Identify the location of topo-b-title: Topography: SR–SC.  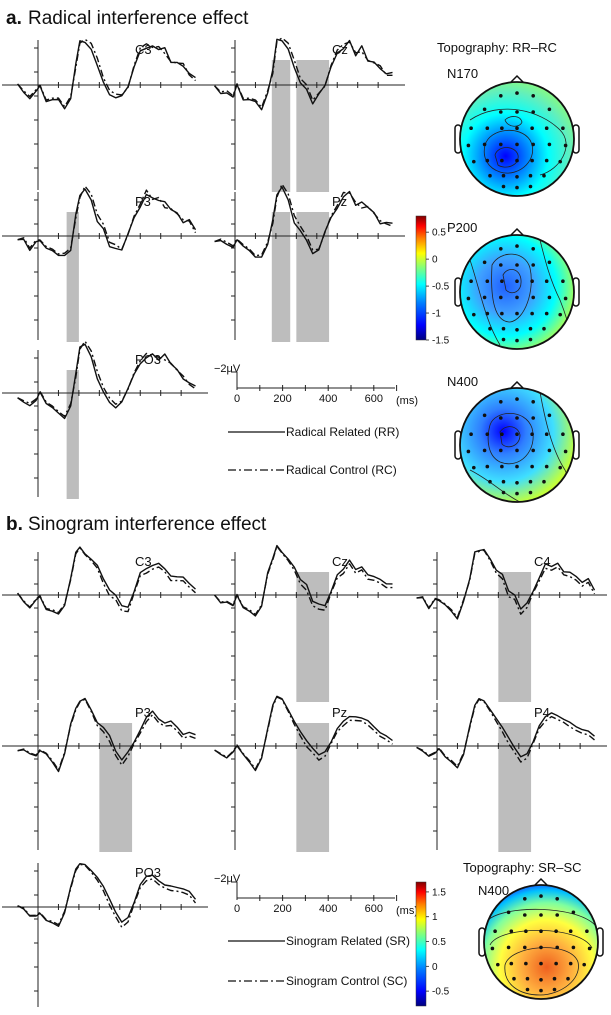
(522, 867).